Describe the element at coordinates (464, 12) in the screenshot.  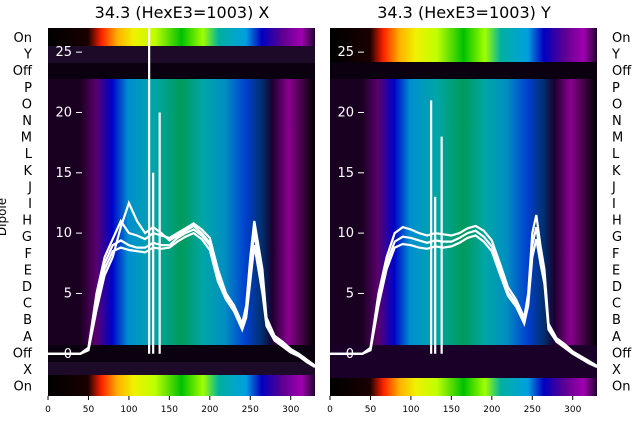
I see `chart-title-y: 34.3 (HexE3=1003) Y` at that location.